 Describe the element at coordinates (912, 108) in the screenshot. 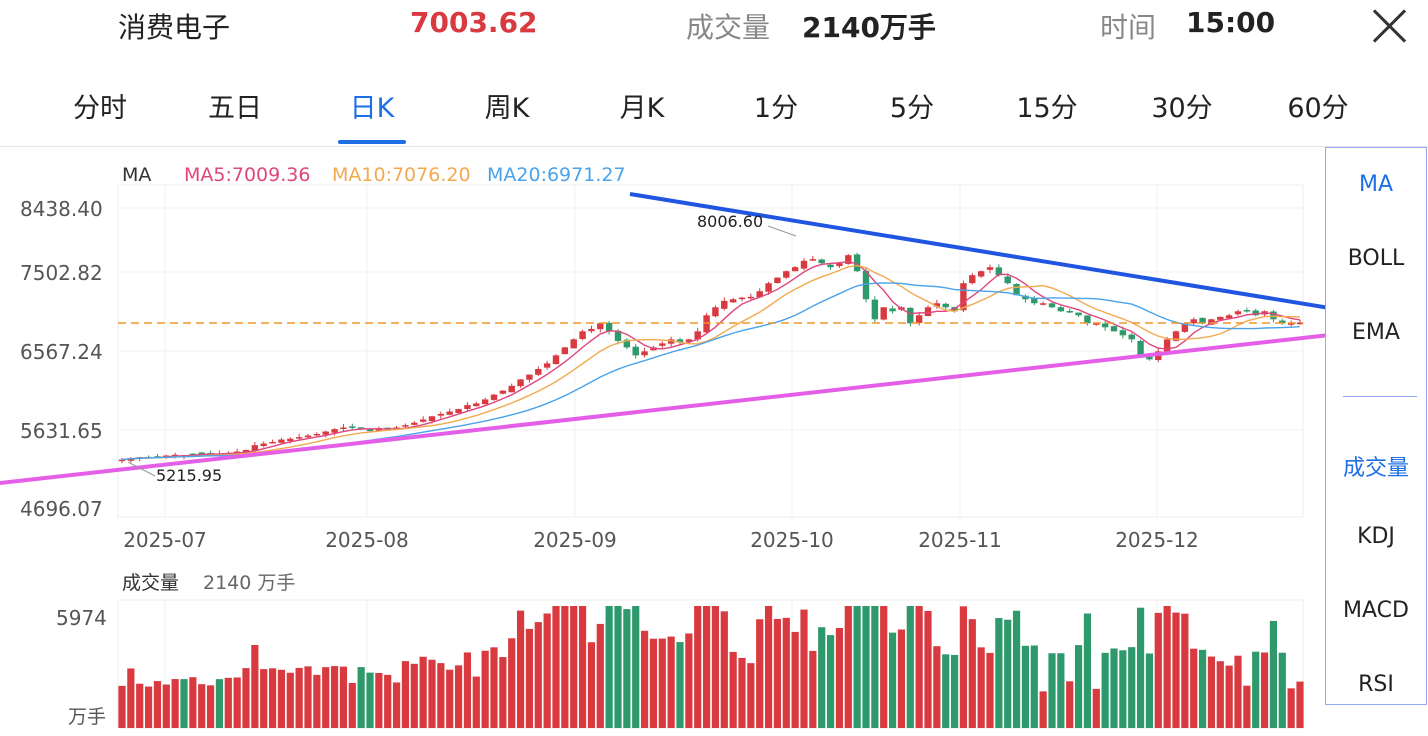

I see `tab-5min: 5分` at that location.